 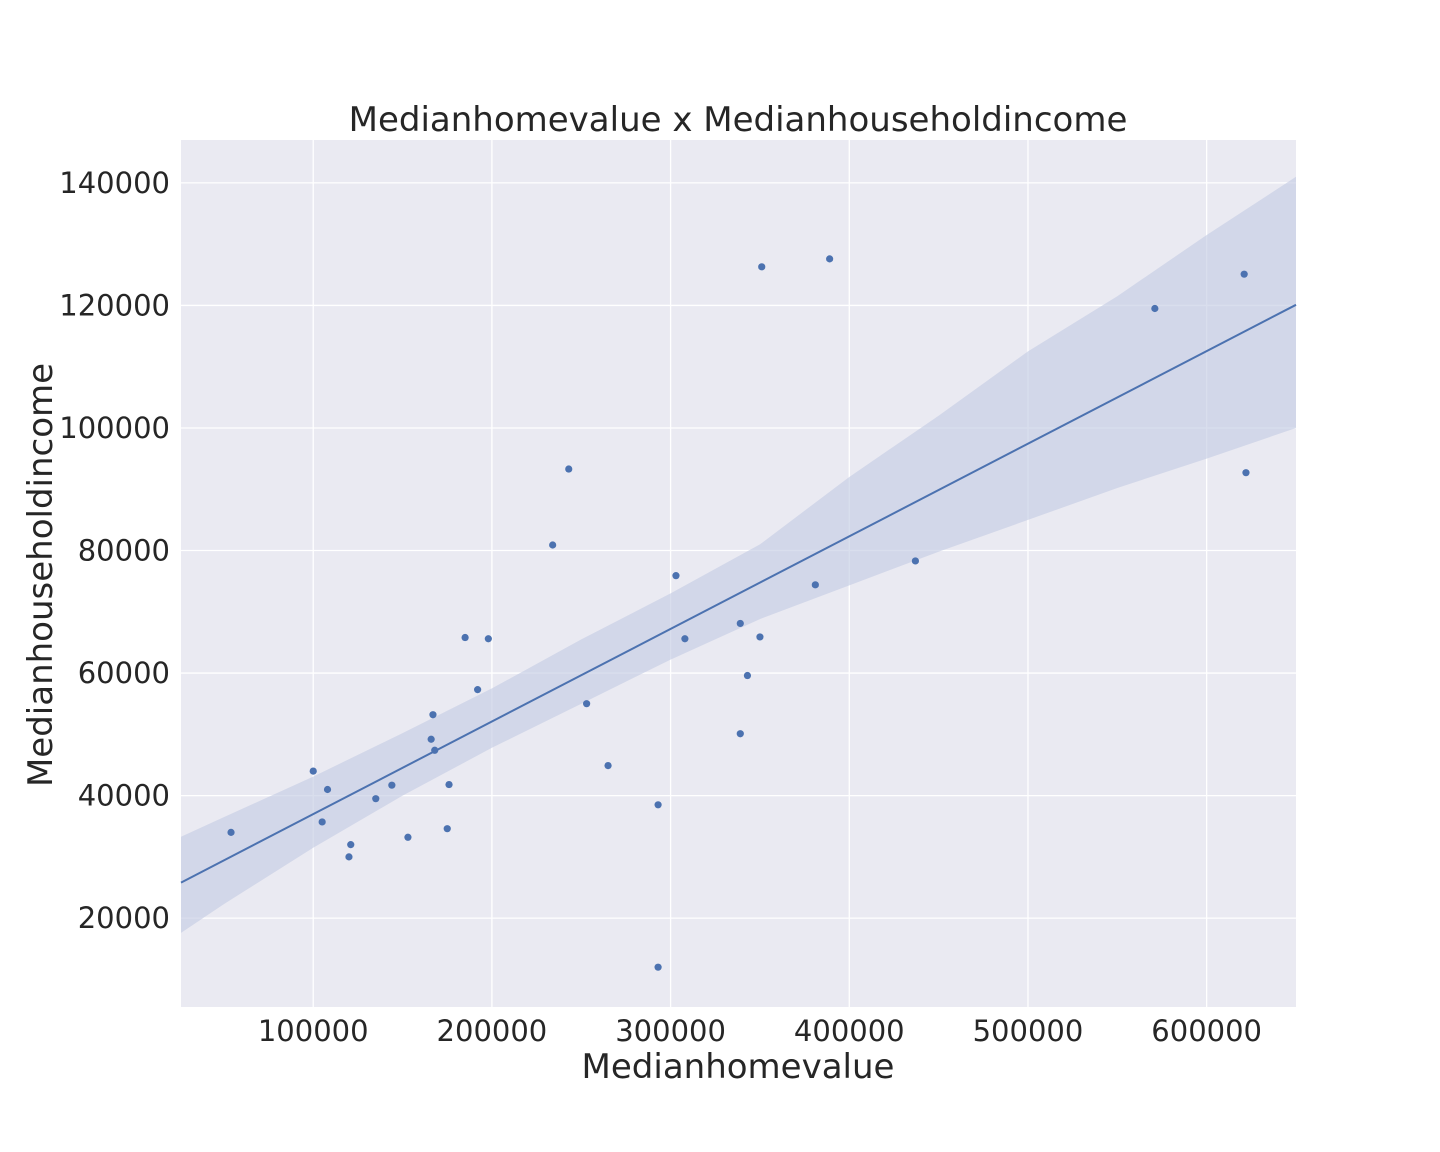 What do you see at coordinates (670, 1031) in the screenshot?
I see `x-tick-label-2: 300000` at bounding box center [670, 1031].